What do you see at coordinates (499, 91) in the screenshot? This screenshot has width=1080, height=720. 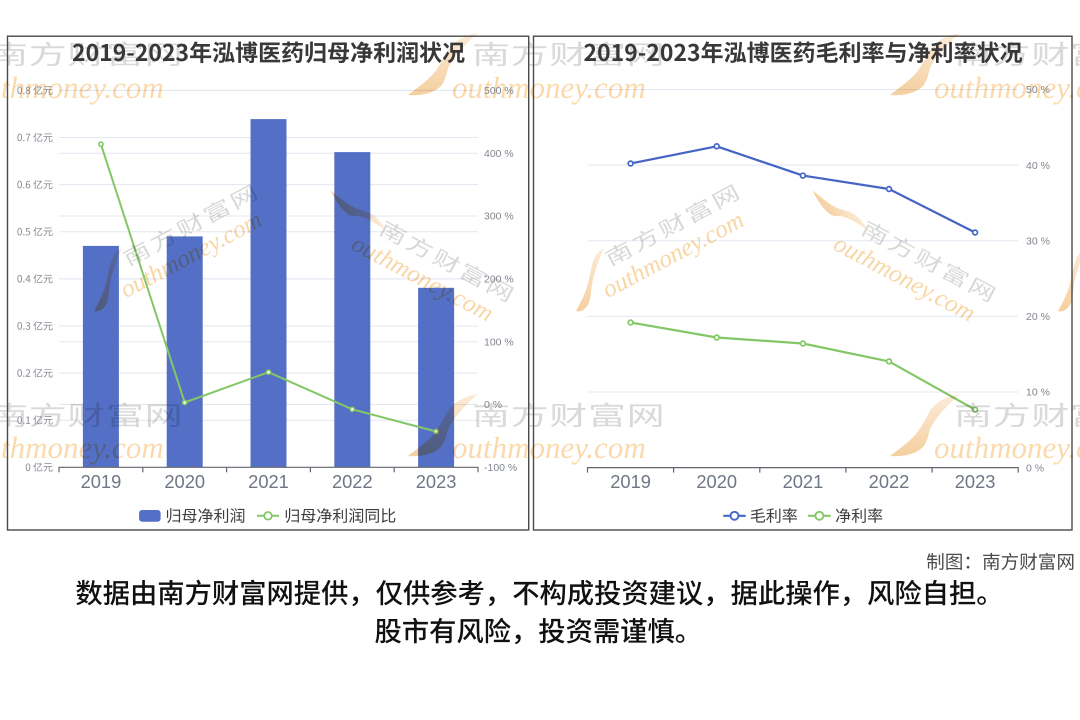 I see `svg-text: 500 %` at bounding box center [499, 91].